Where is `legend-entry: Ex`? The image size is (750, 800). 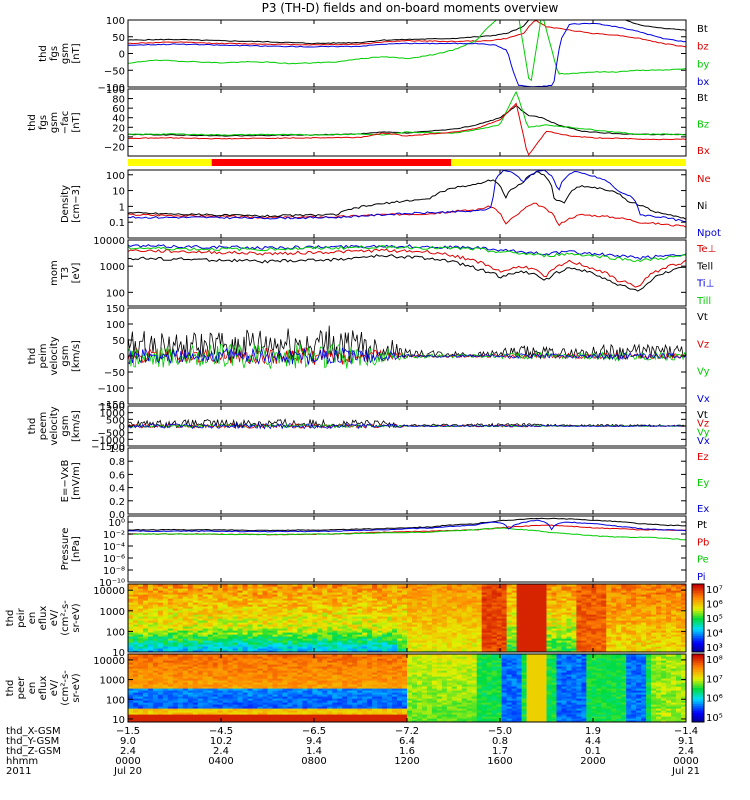
legend-entry: Ex is located at coordinates (703, 509).